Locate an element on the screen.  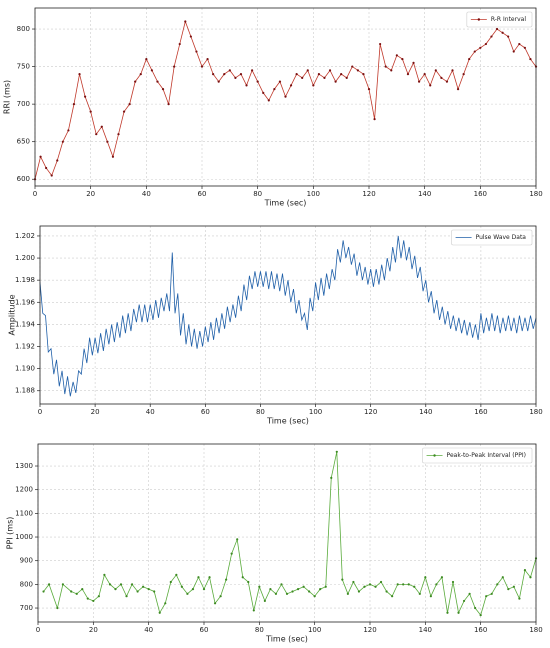
legend-label: R-R Interval is located at coordinates (508, 19).